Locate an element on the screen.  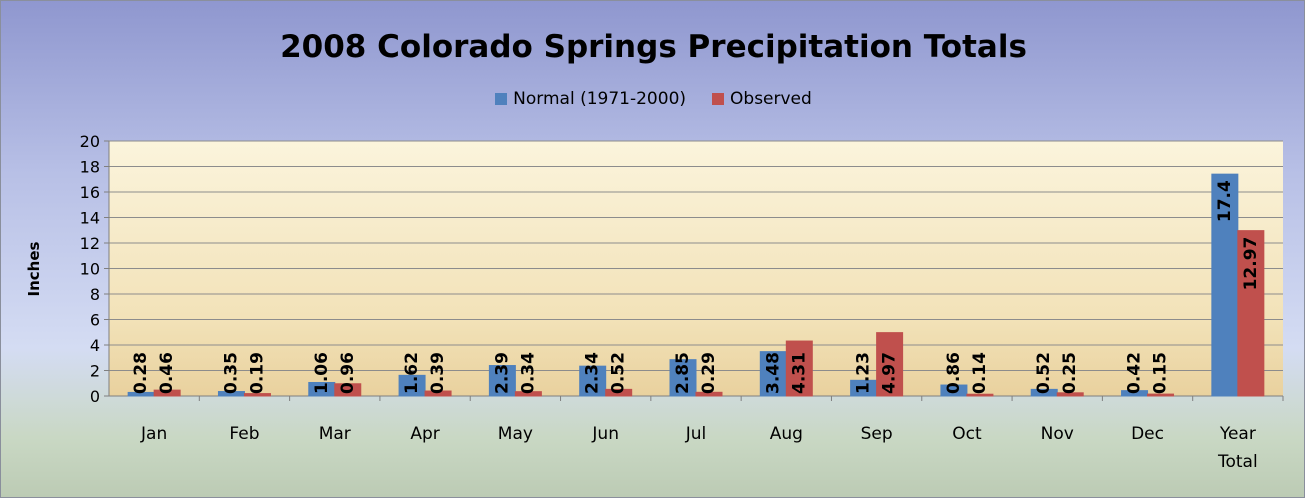
x-tick-label: Total is located at coordinates (1237, 462).